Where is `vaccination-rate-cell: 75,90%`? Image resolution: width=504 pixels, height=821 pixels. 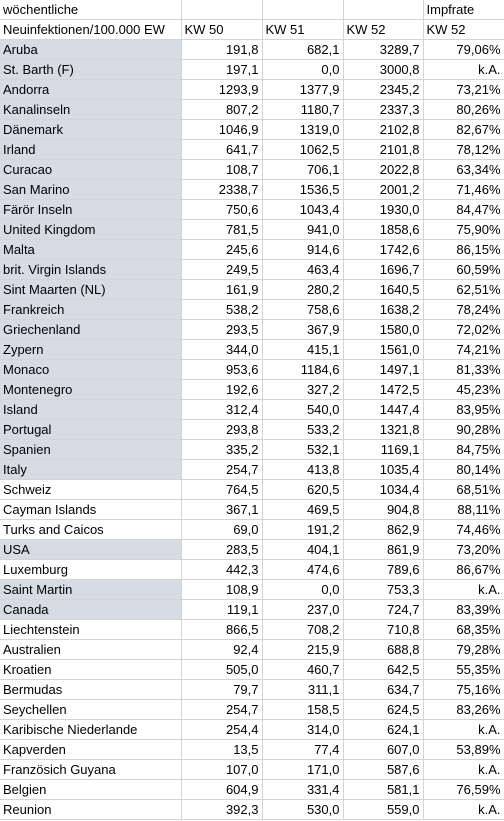 vaccination-rate-cell: 75,90% is located at coordinates (463, 229).